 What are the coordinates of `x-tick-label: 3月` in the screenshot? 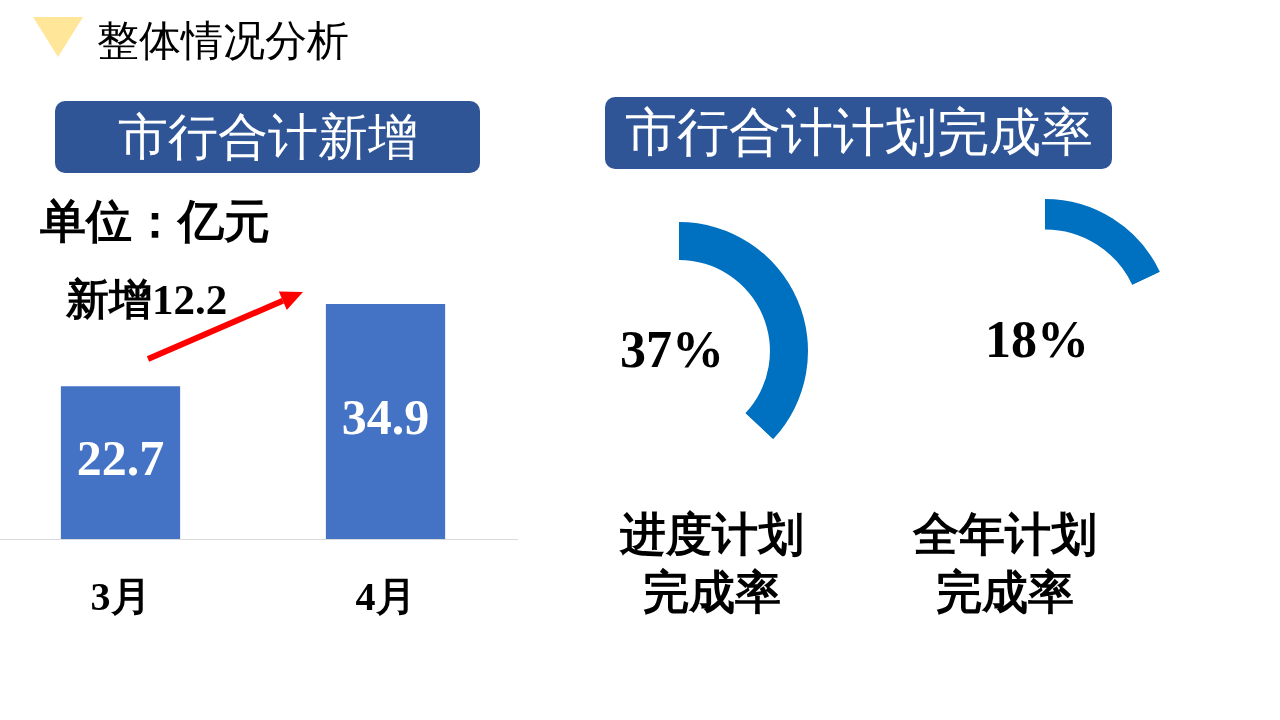 It's located at (120, 597).